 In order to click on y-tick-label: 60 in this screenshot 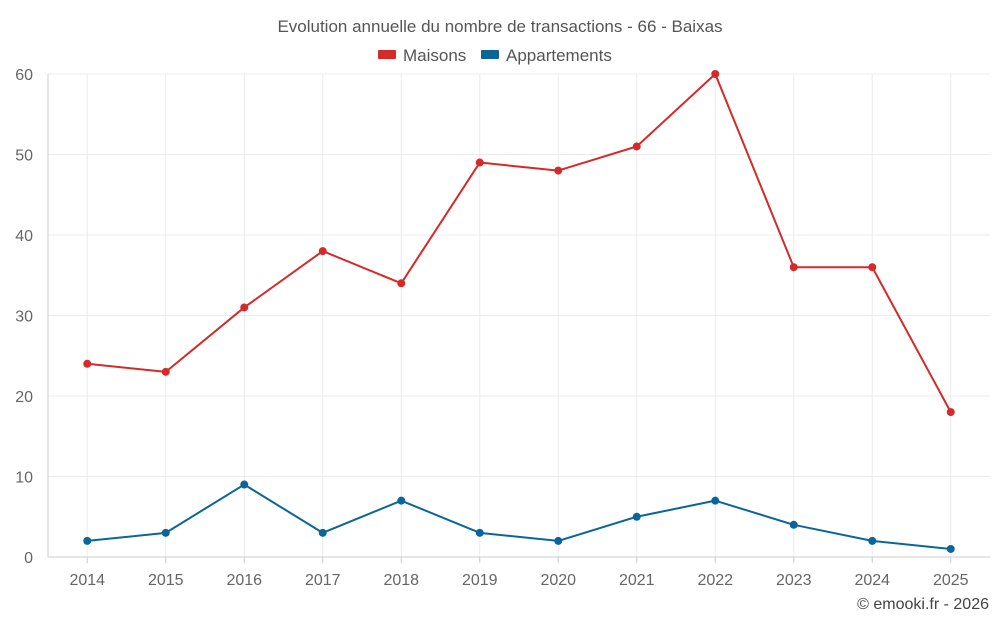, I will do `click(24, 75)`.